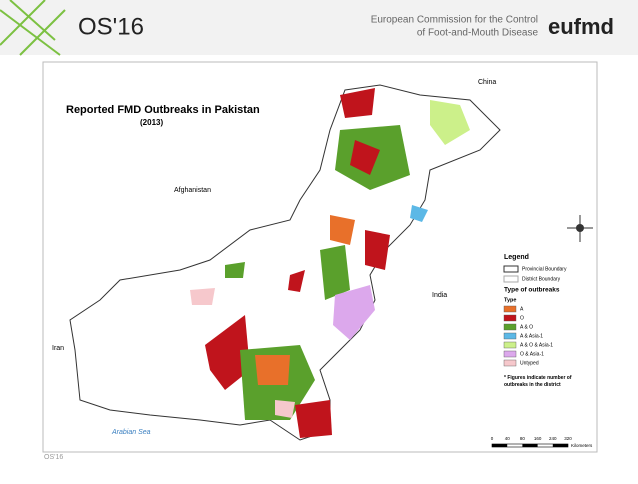  Describe the element at coordinates (553, 438) in the screenshot. I see `scale-label: 240` at that location.